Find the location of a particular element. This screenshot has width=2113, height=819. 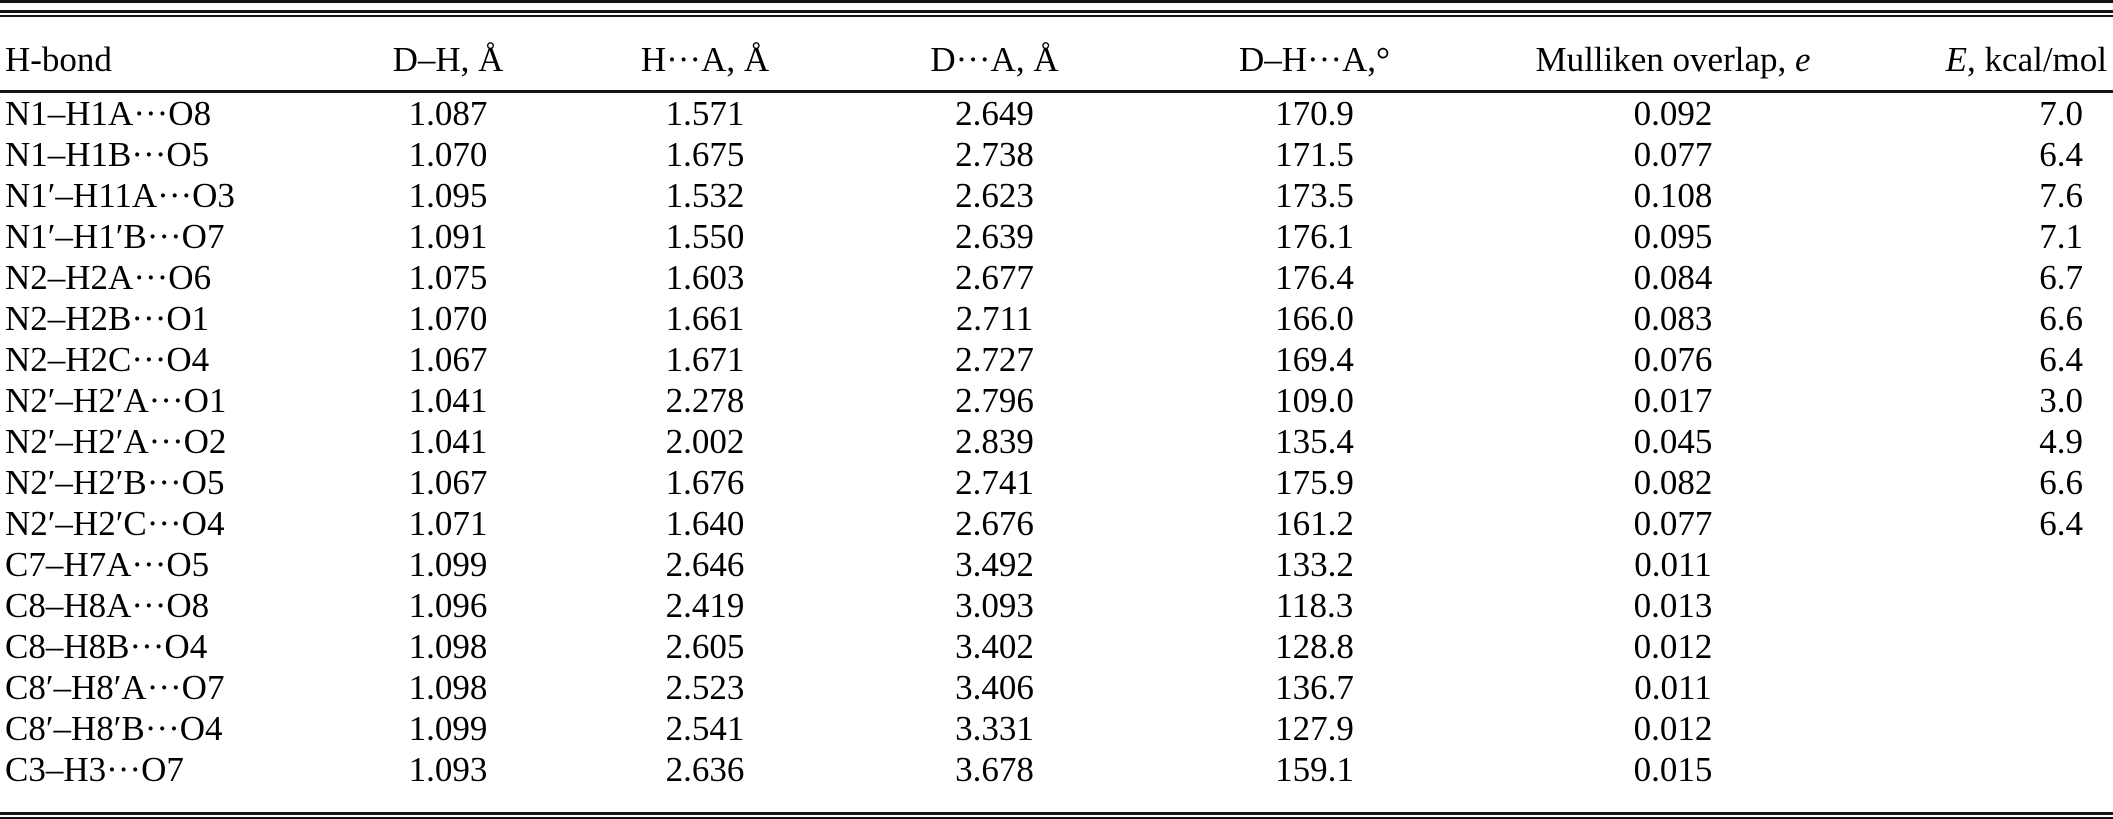

cell-mulliken-overlap: 0.108 is located at coordinates (1673, 195).